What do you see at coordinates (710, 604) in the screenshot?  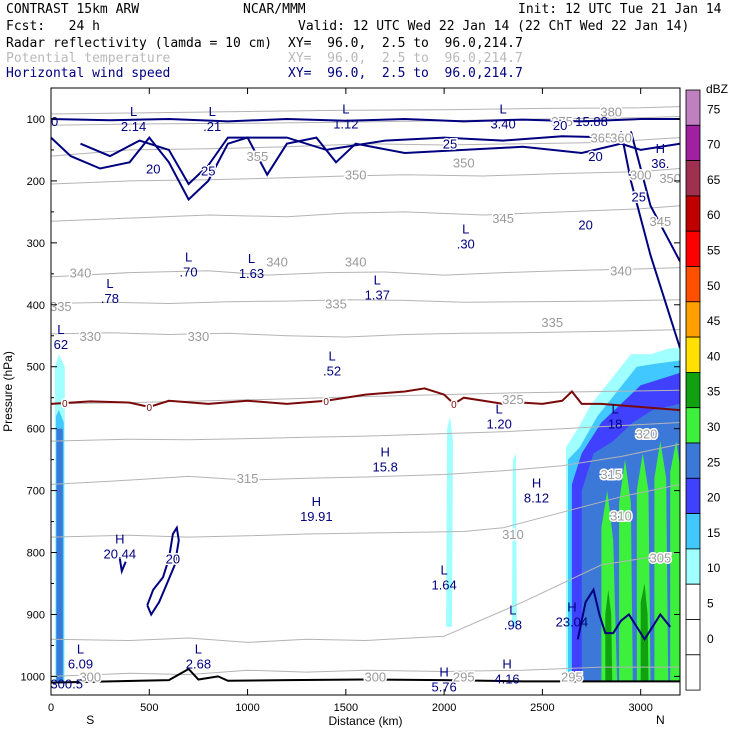 I see `colorbar-level-label: 5` at bounding box center [710, 604].